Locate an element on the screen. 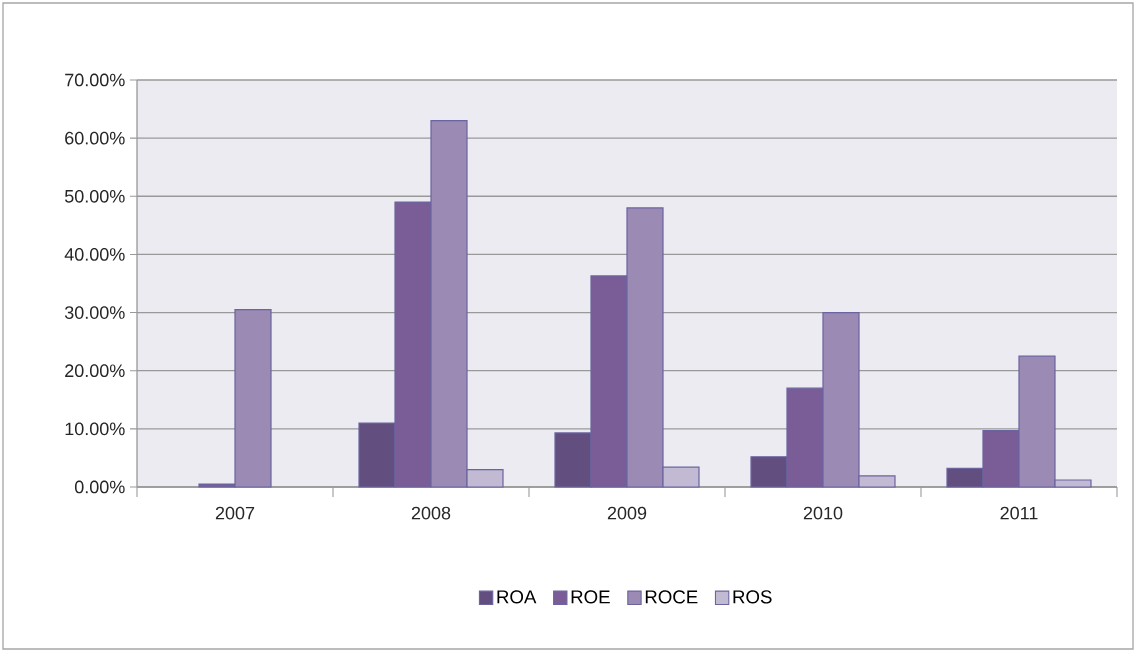 Image resolution: width=1136 pixels, height=652 pixels. y-tick-label: 60.00% is located at coordinates (95, 138).